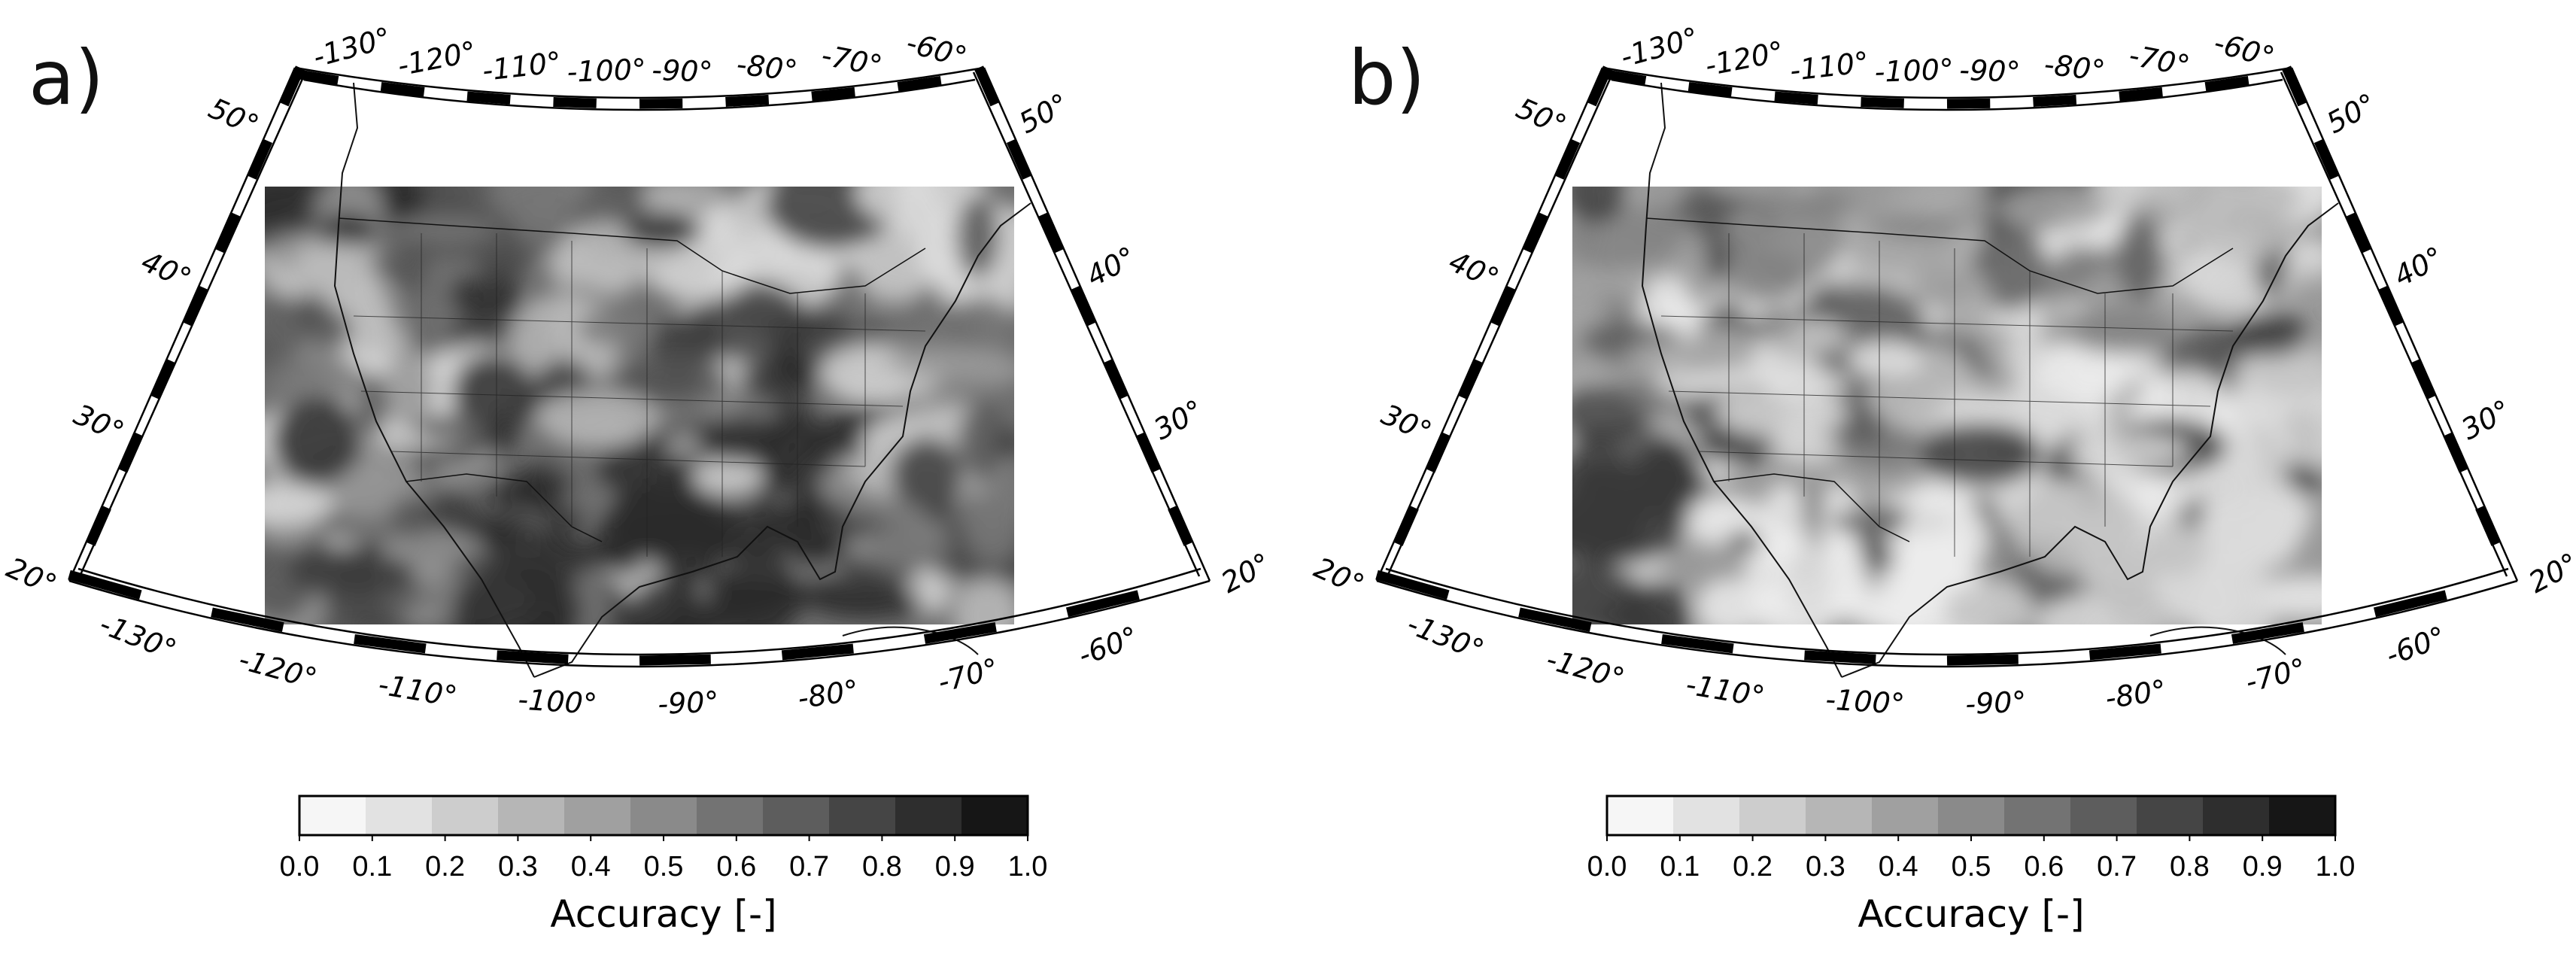 The width and height of the screenshot is (2576, 957). I want to click on colorbar-tick-label: 0.4, so click(1899, 867).